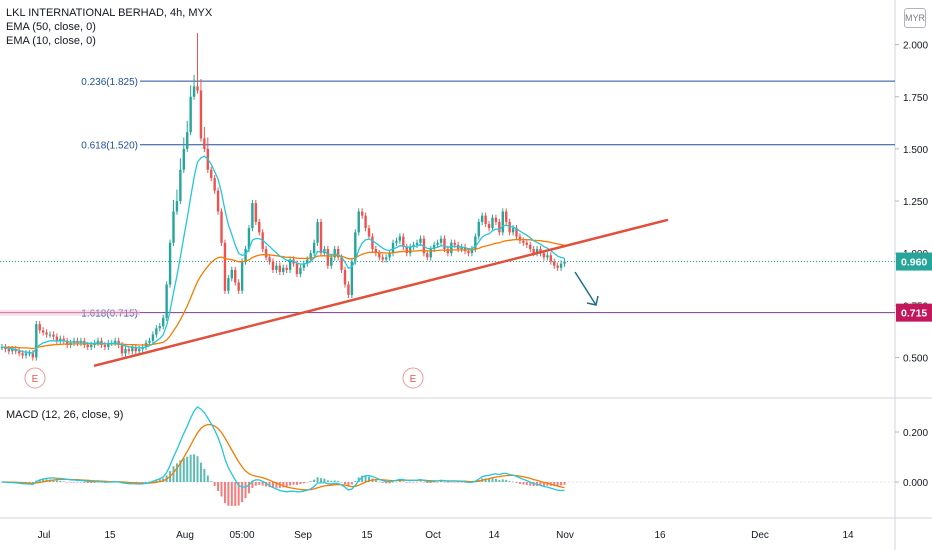 The width and height of the screenshot is (932, 550). What do you see at coordinates (70, 313) in the screenshot?
I see `support-zone` at bounding box center [70, 313].